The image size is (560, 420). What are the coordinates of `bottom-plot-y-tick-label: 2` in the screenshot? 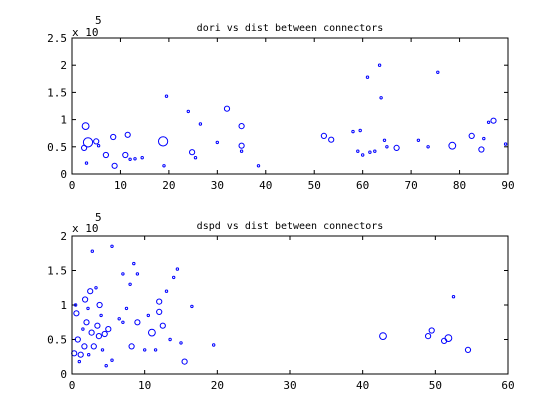 It's located at (63, 236).